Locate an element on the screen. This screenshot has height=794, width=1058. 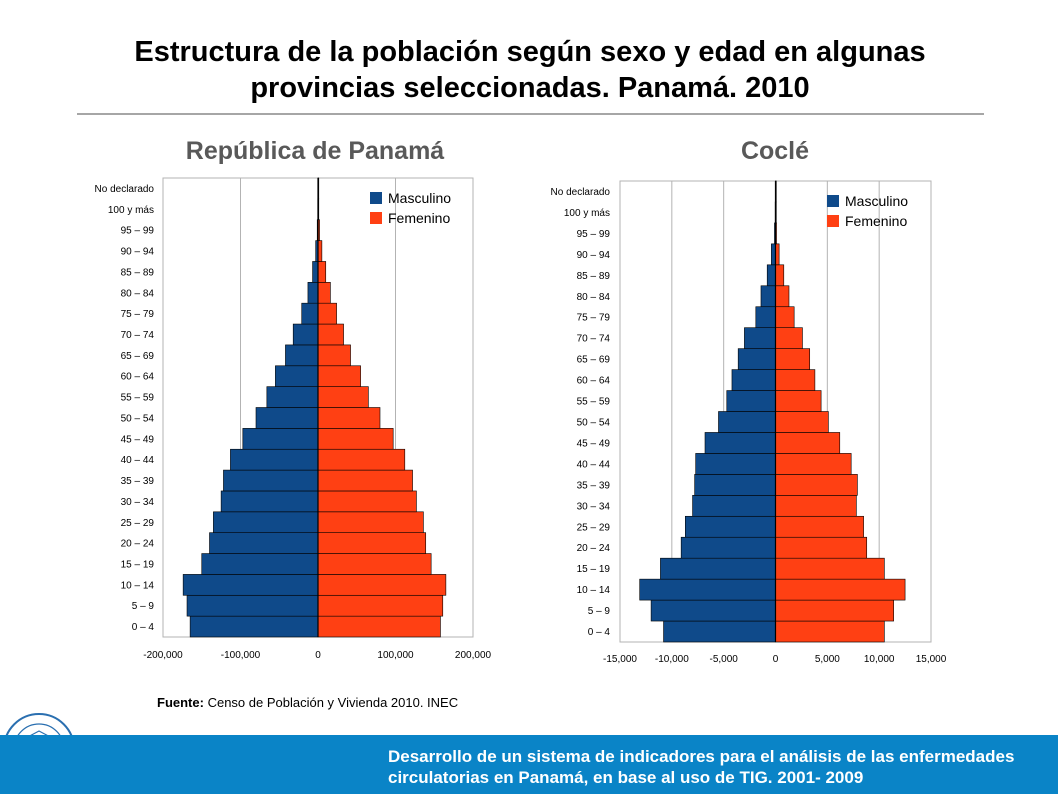
chart-title-cocle: Coclé is located at coordinates (775, 151).